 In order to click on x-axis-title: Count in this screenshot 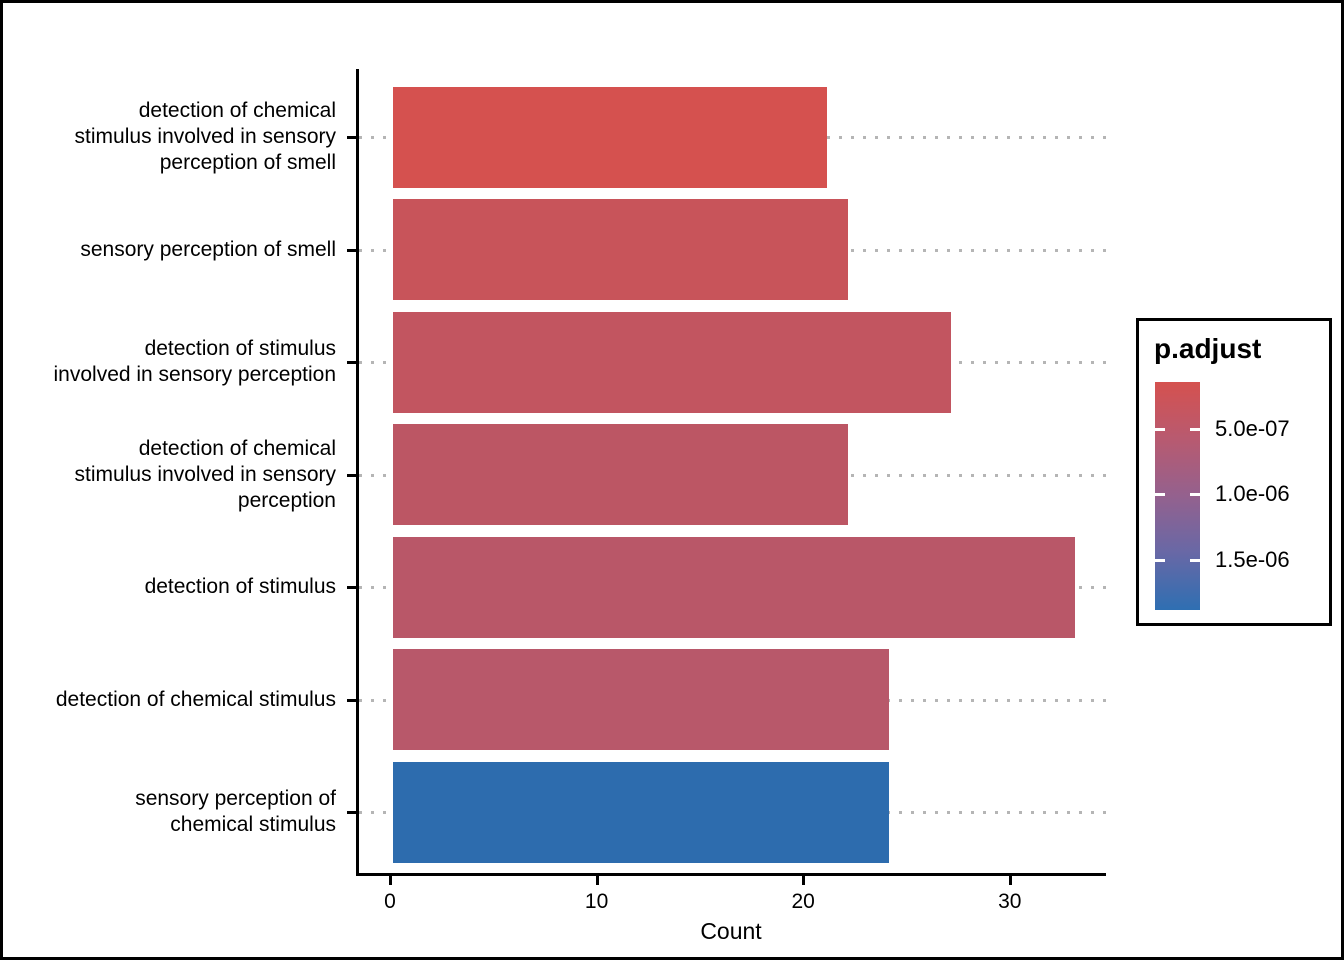, I will do `click(731, 931)`.